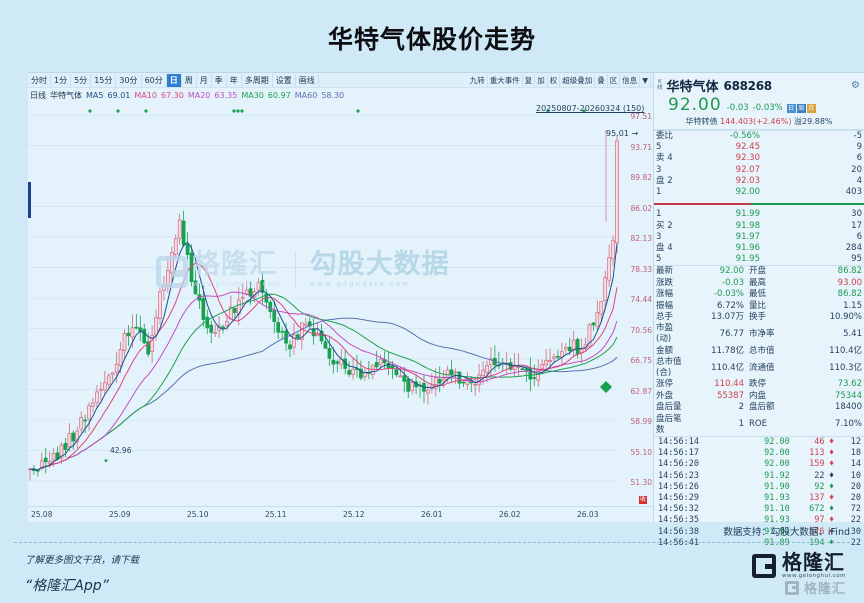  I want to click on tick-time: 14:56:14, so click(678, 441).